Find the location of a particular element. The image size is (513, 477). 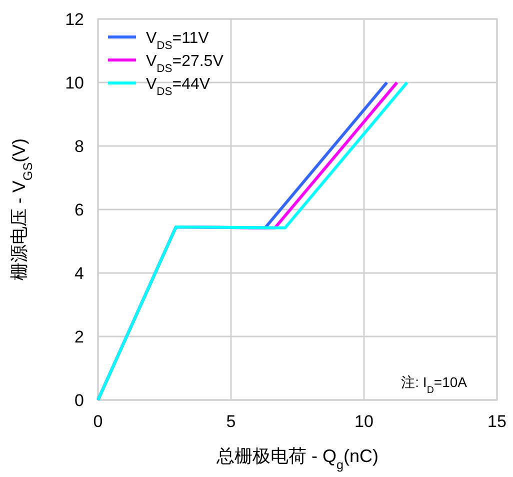

y-tick-label: 8 is located at coordinates (79, 146).